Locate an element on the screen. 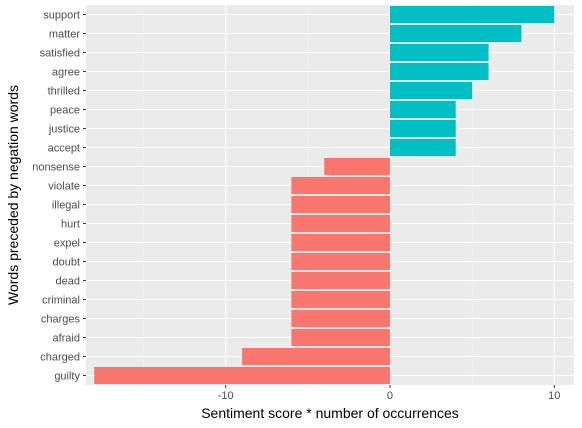  bar-charged is located at coordinates (316, 356).